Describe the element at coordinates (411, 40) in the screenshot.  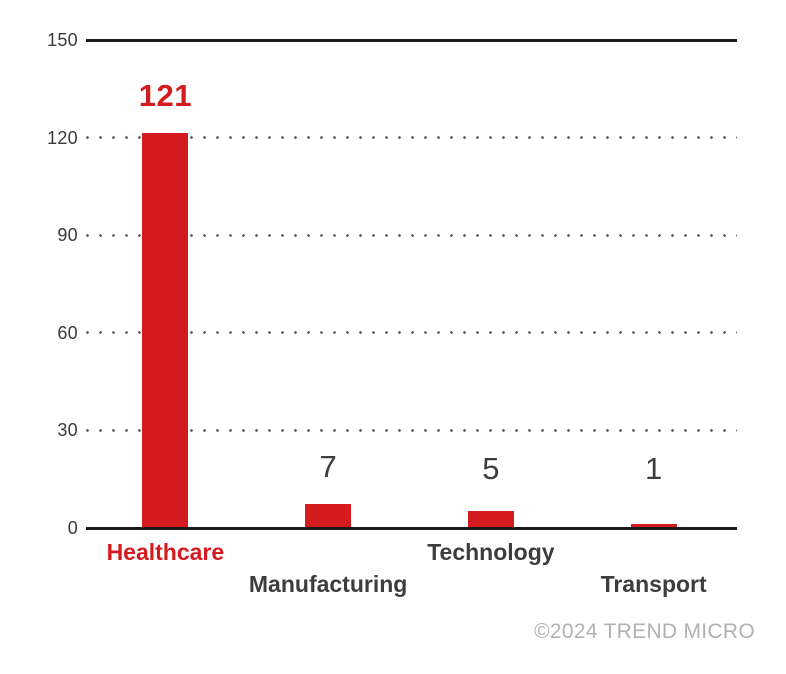
I see `top-boundary-line` at that location.